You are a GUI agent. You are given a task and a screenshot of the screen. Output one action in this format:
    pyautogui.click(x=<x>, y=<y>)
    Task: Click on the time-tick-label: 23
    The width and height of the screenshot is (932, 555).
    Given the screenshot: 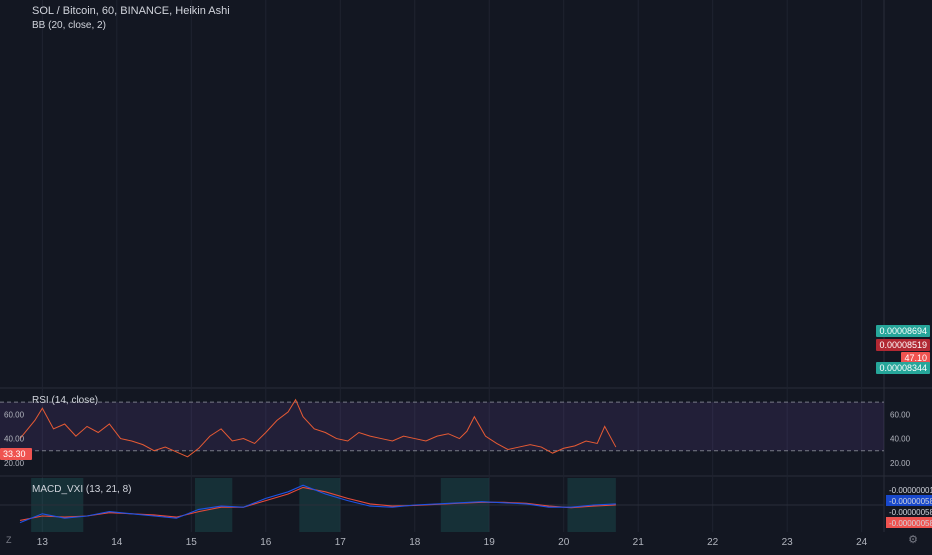 What is the action you would take?
    pyautogui.click(x=788, y=542)
    